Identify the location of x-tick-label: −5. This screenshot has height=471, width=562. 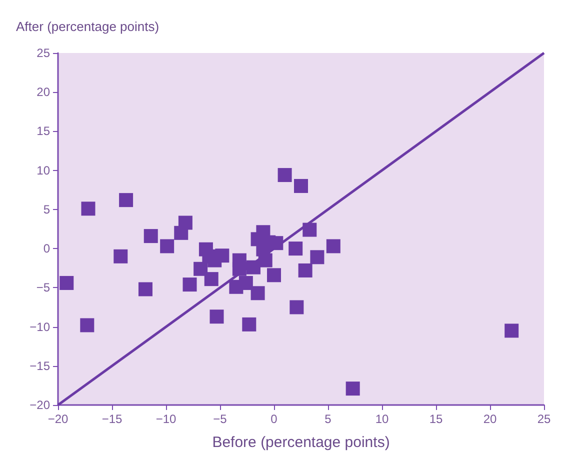
(220, 419).